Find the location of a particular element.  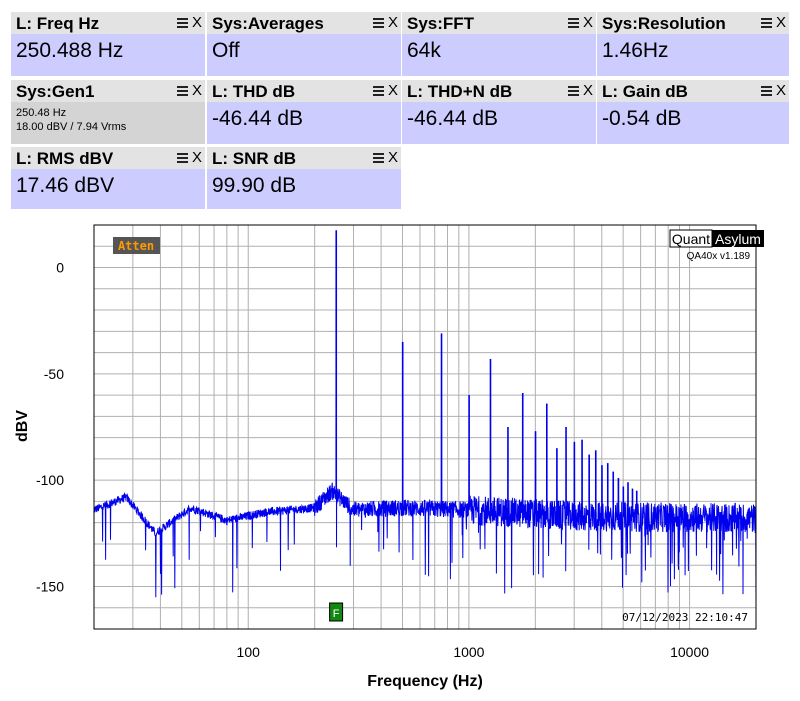

gen-frequency: 250.48 Hz is located at coordinates (41, 113).